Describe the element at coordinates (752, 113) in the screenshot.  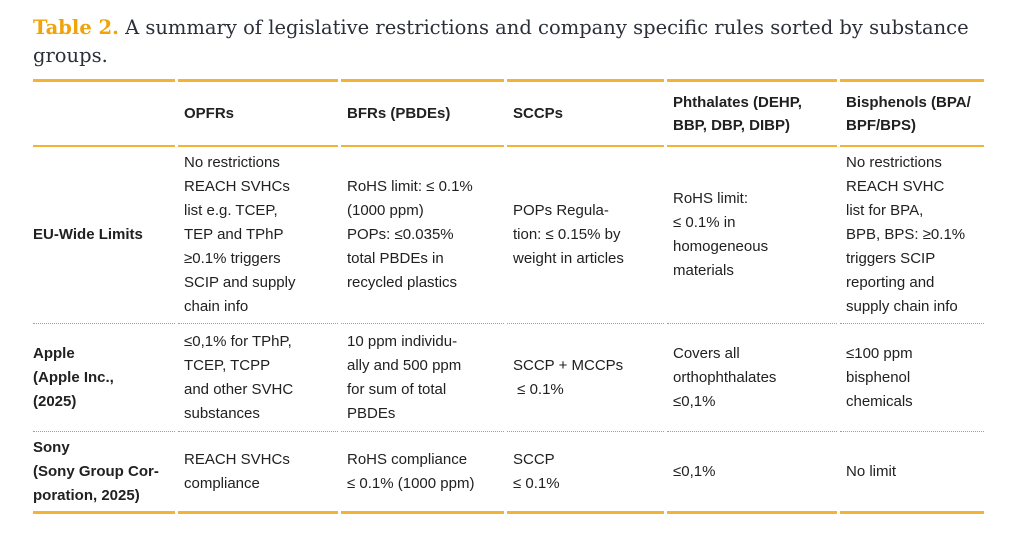
I see `col-header-phthalates: Phthalates (DEHP, BBP, DBP, DIBP)` at that location.